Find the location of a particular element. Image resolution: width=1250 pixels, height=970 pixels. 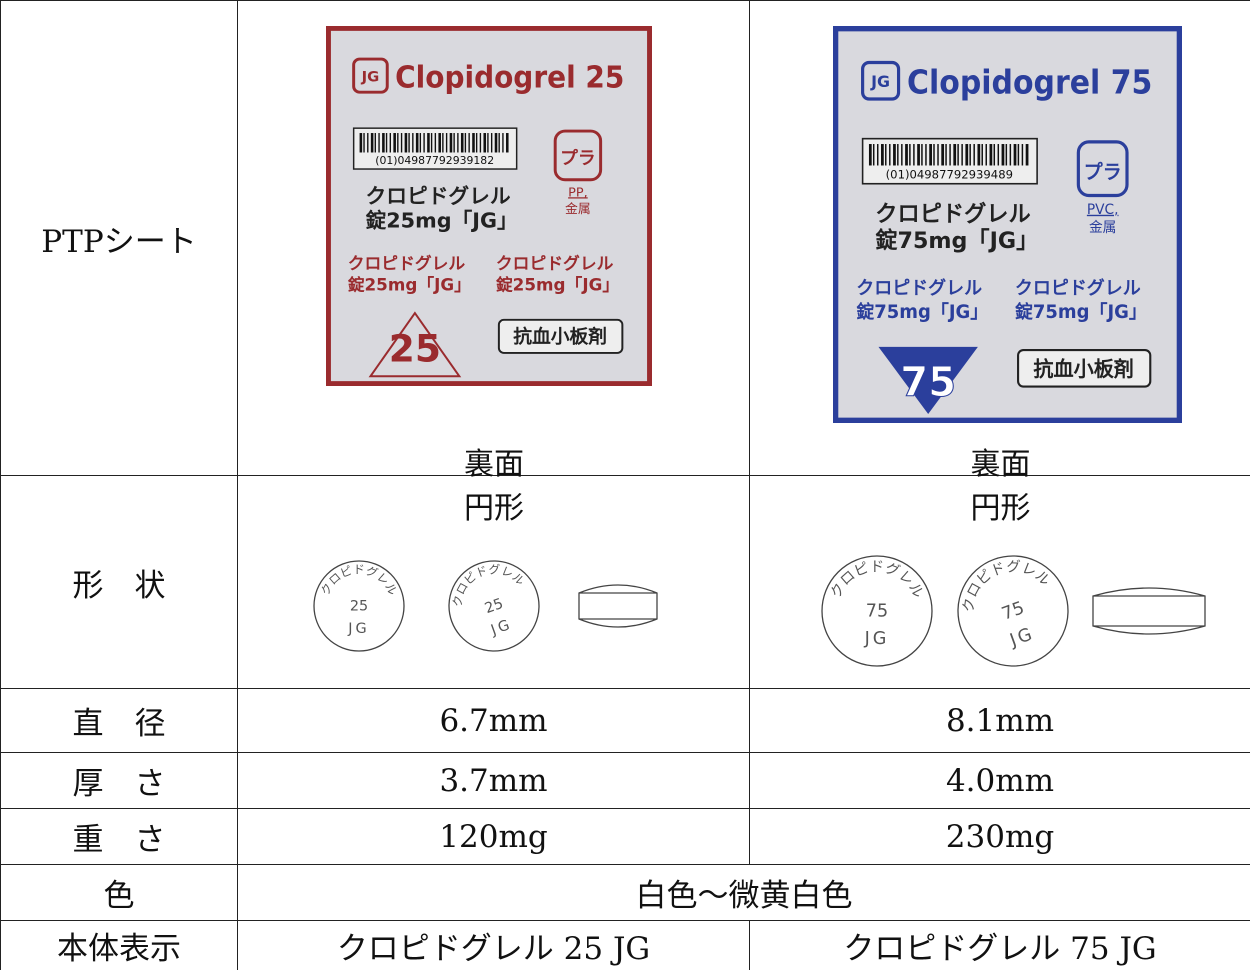

material: 金属 is located at coordinates (578, 209).